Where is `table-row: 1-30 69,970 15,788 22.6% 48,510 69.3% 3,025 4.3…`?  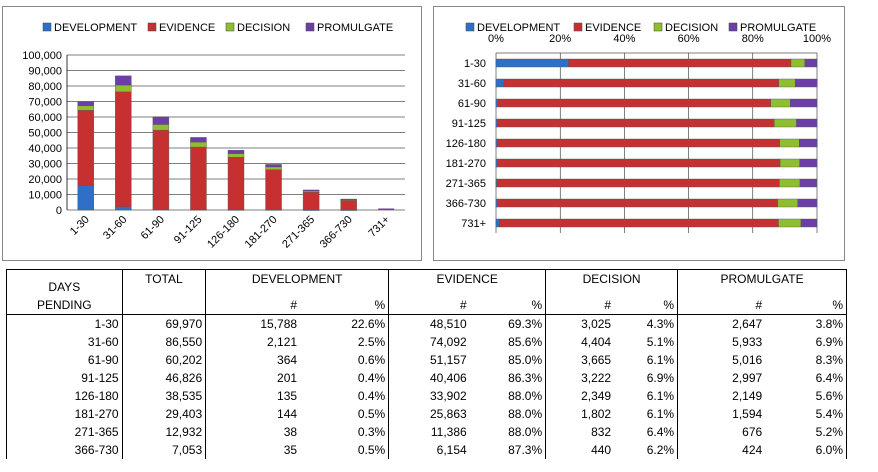 table-row: 1-30 69,970 15,788 22.6% 48,510 69.3% 3,025 4.3… is located at coordinates (427, 323).